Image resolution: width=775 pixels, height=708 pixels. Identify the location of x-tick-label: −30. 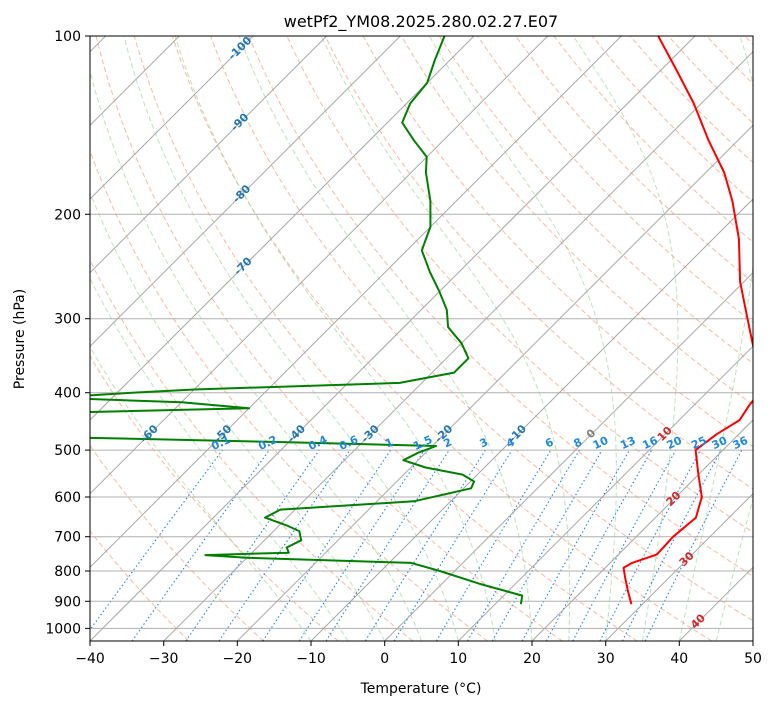
(164, 659).